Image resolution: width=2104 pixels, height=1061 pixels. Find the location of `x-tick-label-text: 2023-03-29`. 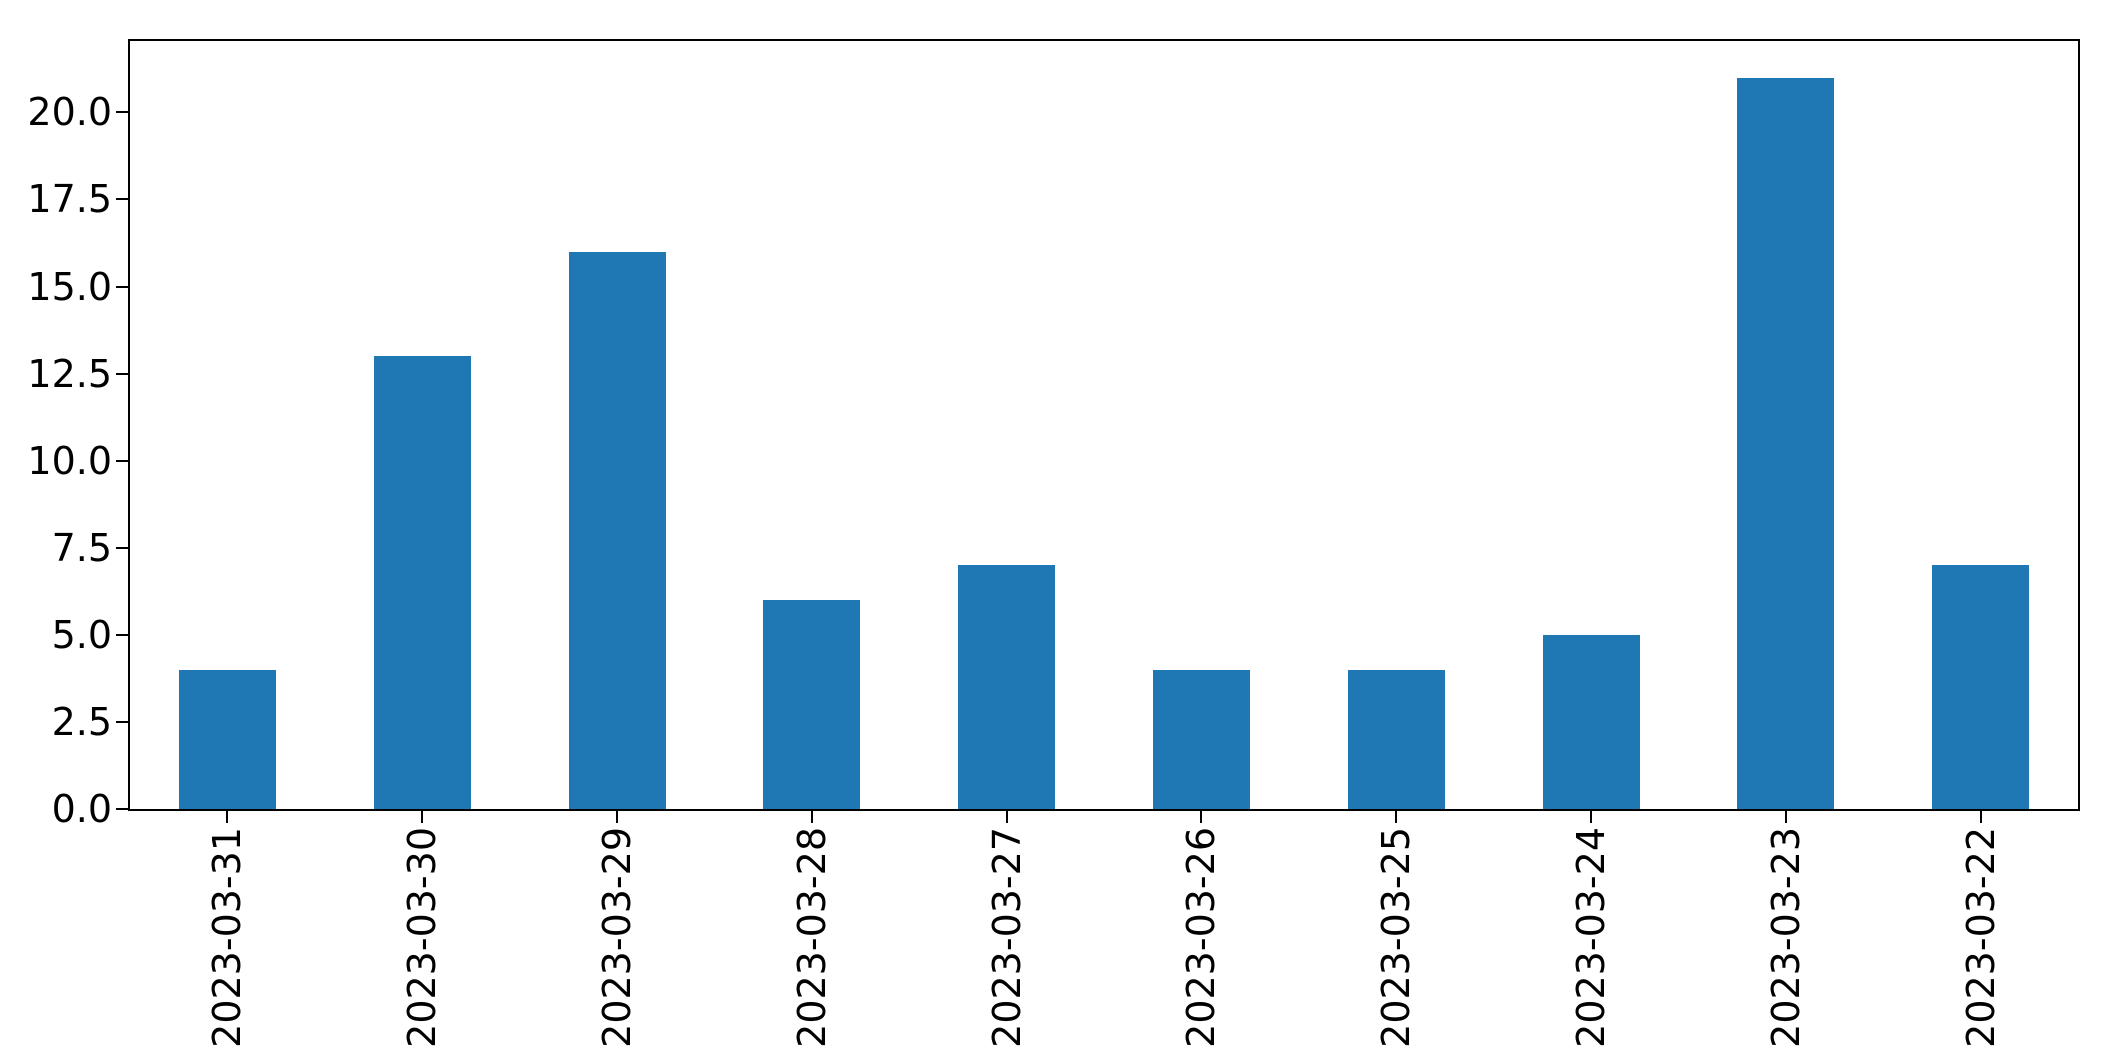

x-tick-label-text: 2023-03-29 is located at coordinates (617, 937).